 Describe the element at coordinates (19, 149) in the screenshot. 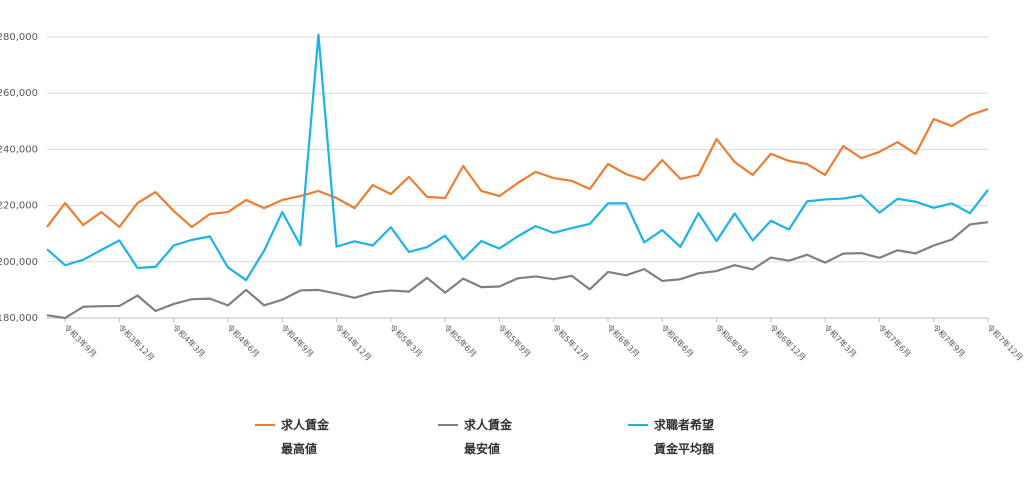

I see `y-tick-label: 240,000` at that location.